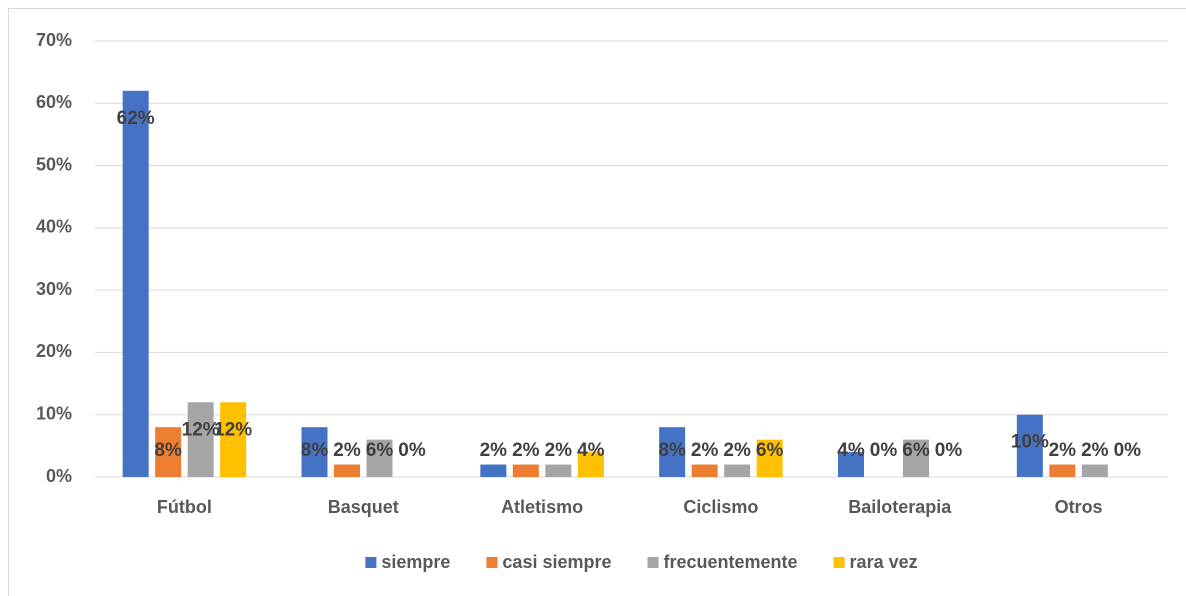 The image size is (1186, 596). What do you see at coordinates (363, 507) in the screenshot?
I see `x-tick-label: Basquet` at bounding box center [363, 507].